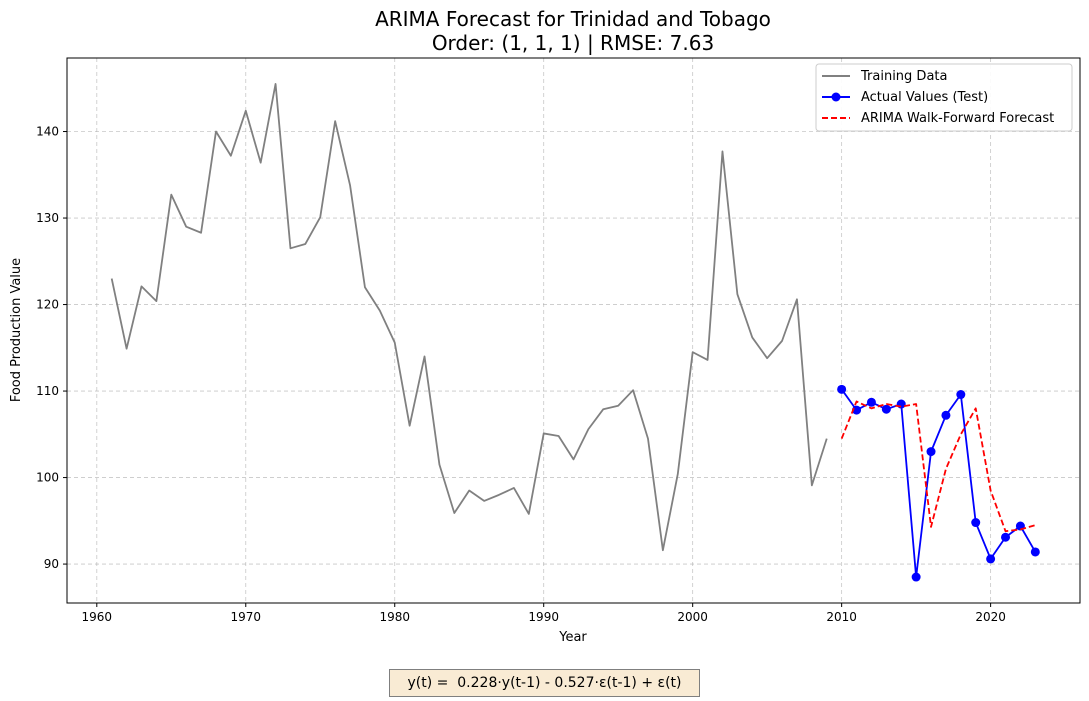 This screenshot has height=701, width=1089. Describe the element at coordinates (543, 617) in the screenshot. I see `x-tick-label: 1990` at that location.